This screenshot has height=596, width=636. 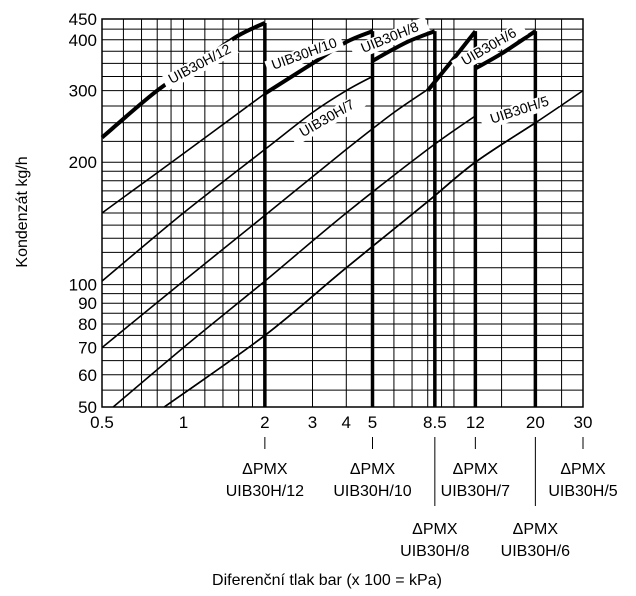 I want to click on y-tick-label: 80, so click(x=87, y=324).